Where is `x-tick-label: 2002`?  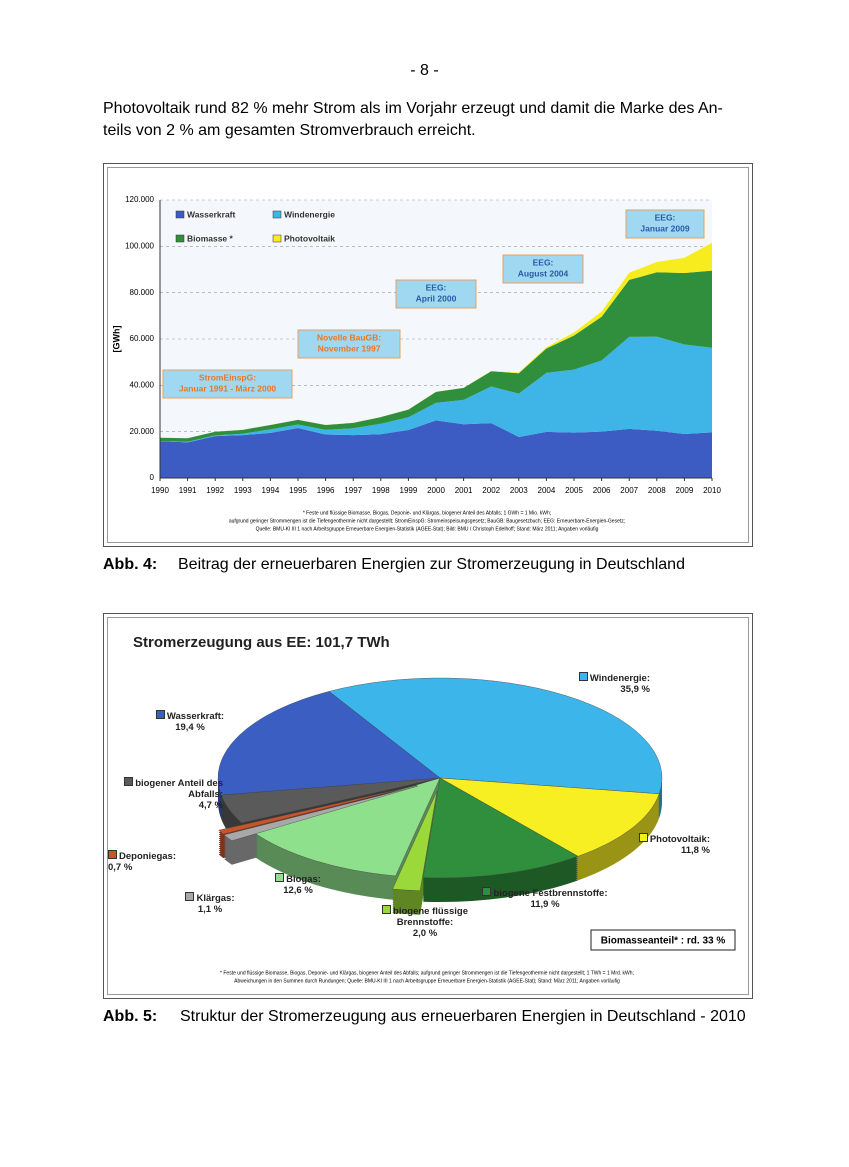 x-tick-label: 2002 is located at coordinates (491, 490).